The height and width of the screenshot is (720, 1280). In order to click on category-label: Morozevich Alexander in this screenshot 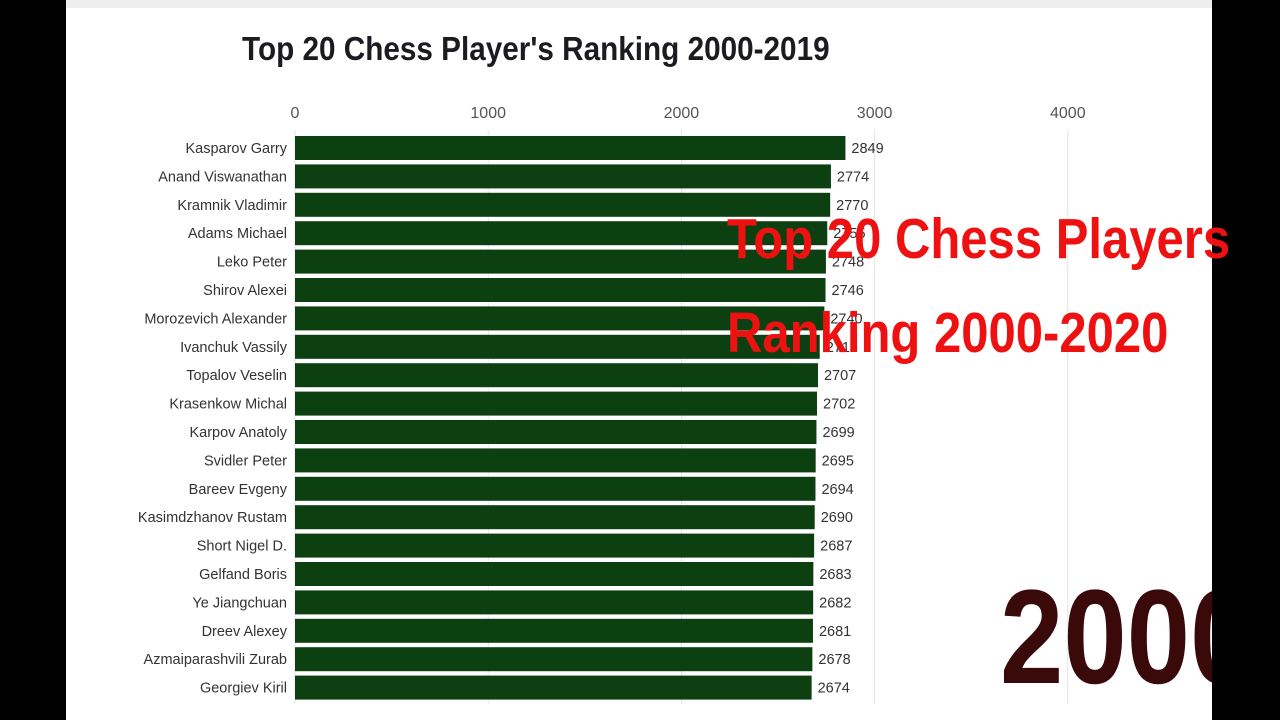, I will do `click(215, 319)`.